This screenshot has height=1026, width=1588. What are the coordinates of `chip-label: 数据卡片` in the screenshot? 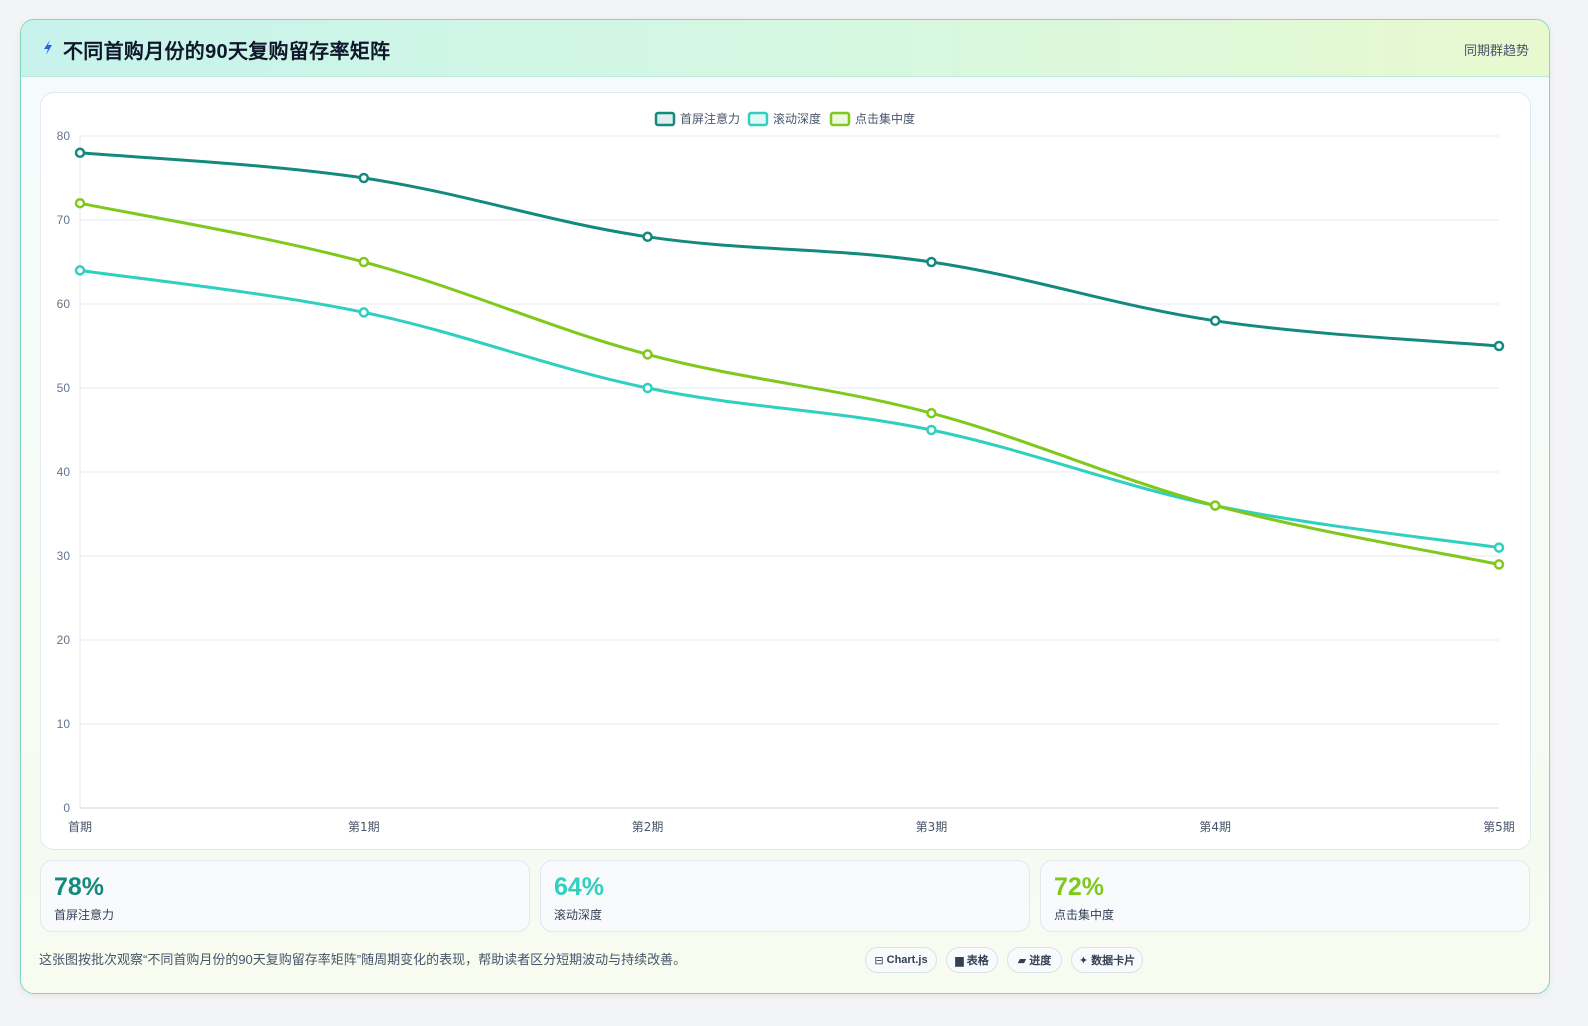 It's located at (1113, 961).